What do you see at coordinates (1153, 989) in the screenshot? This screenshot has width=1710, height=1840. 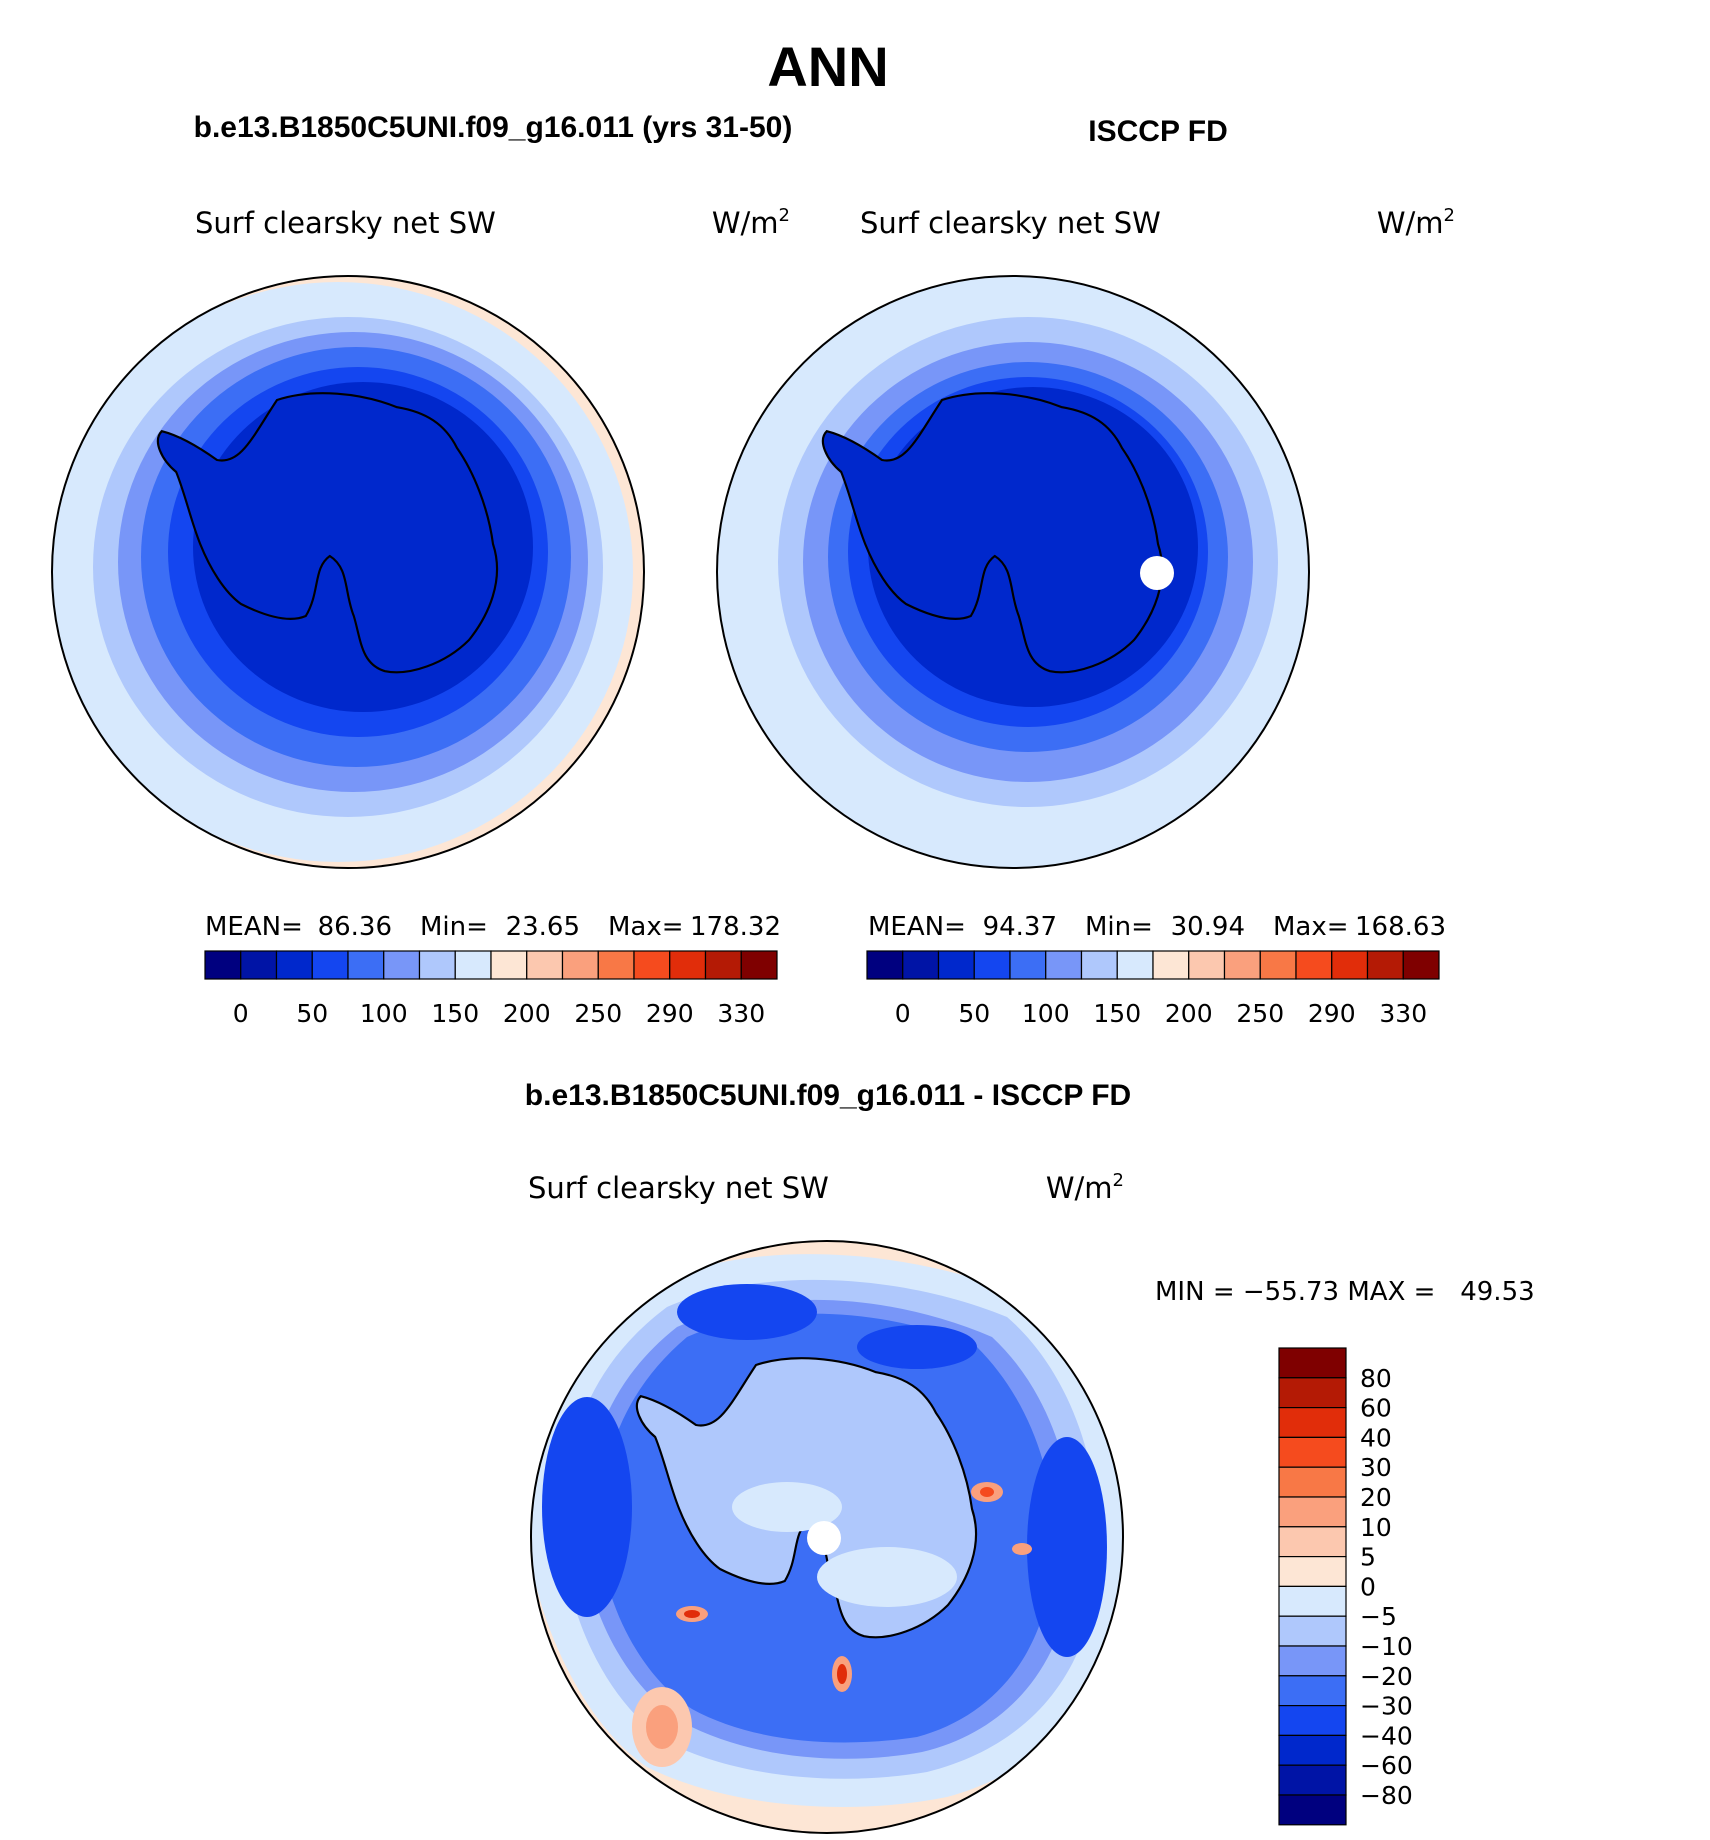 I see `panel-obs-colorbar: 0 50 100 150 200 250 290 330` at bounding box center [1153, 989].